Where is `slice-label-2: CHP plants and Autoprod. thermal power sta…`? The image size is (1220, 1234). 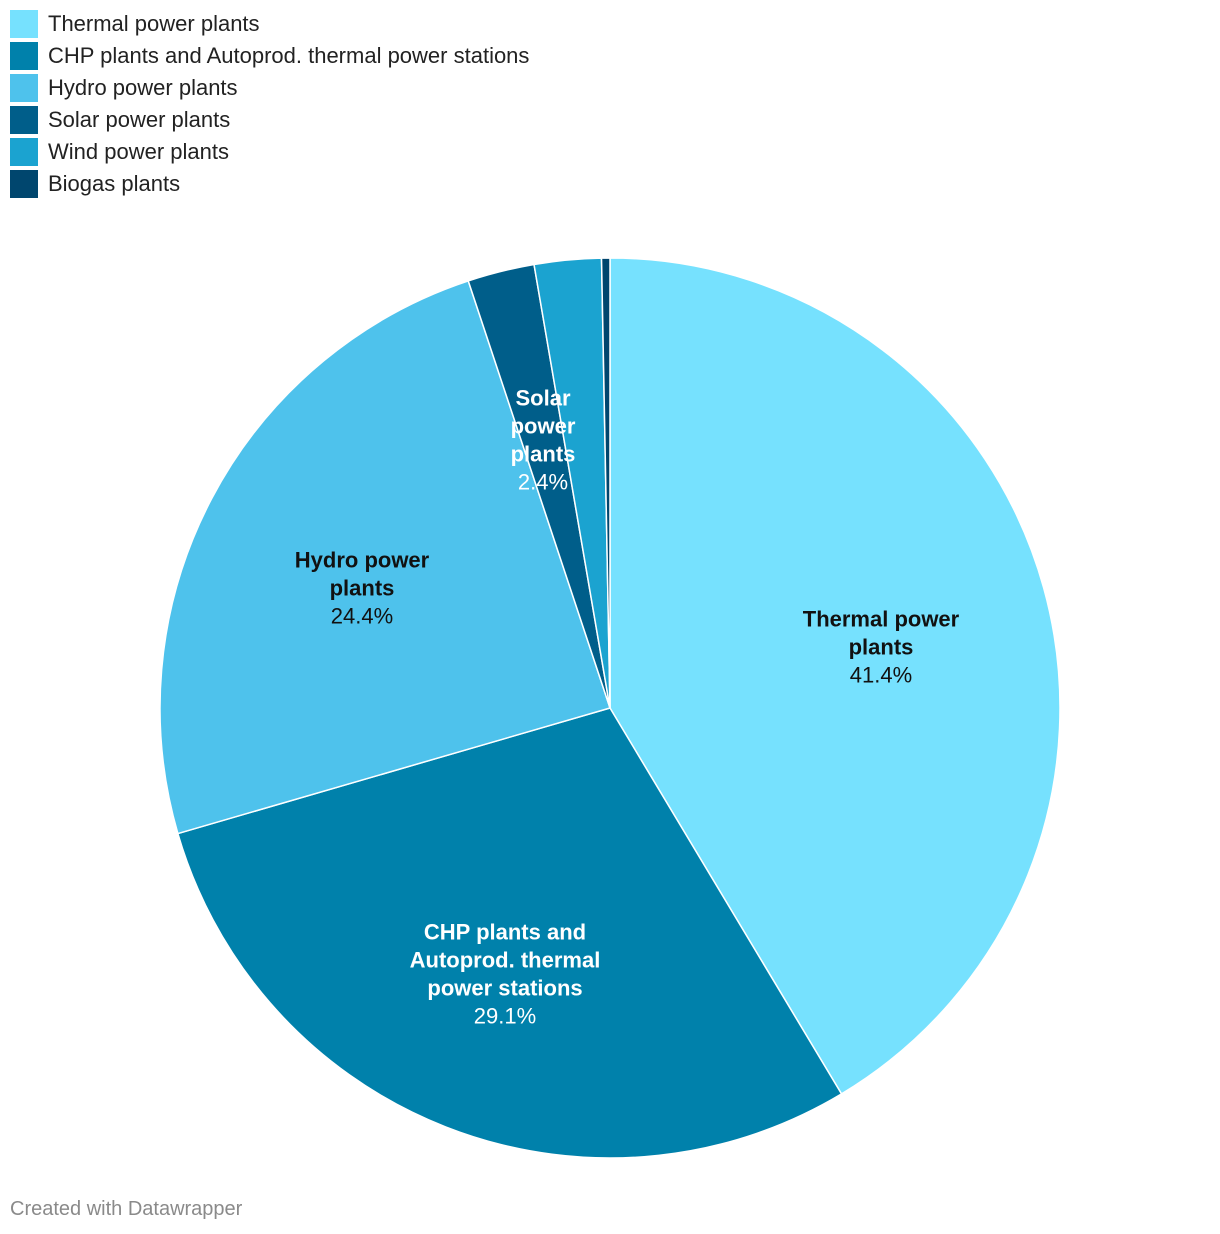
slice-label-2: CHP plants and Autoprod. thermal power sta… is located at coordinates (505, 974).